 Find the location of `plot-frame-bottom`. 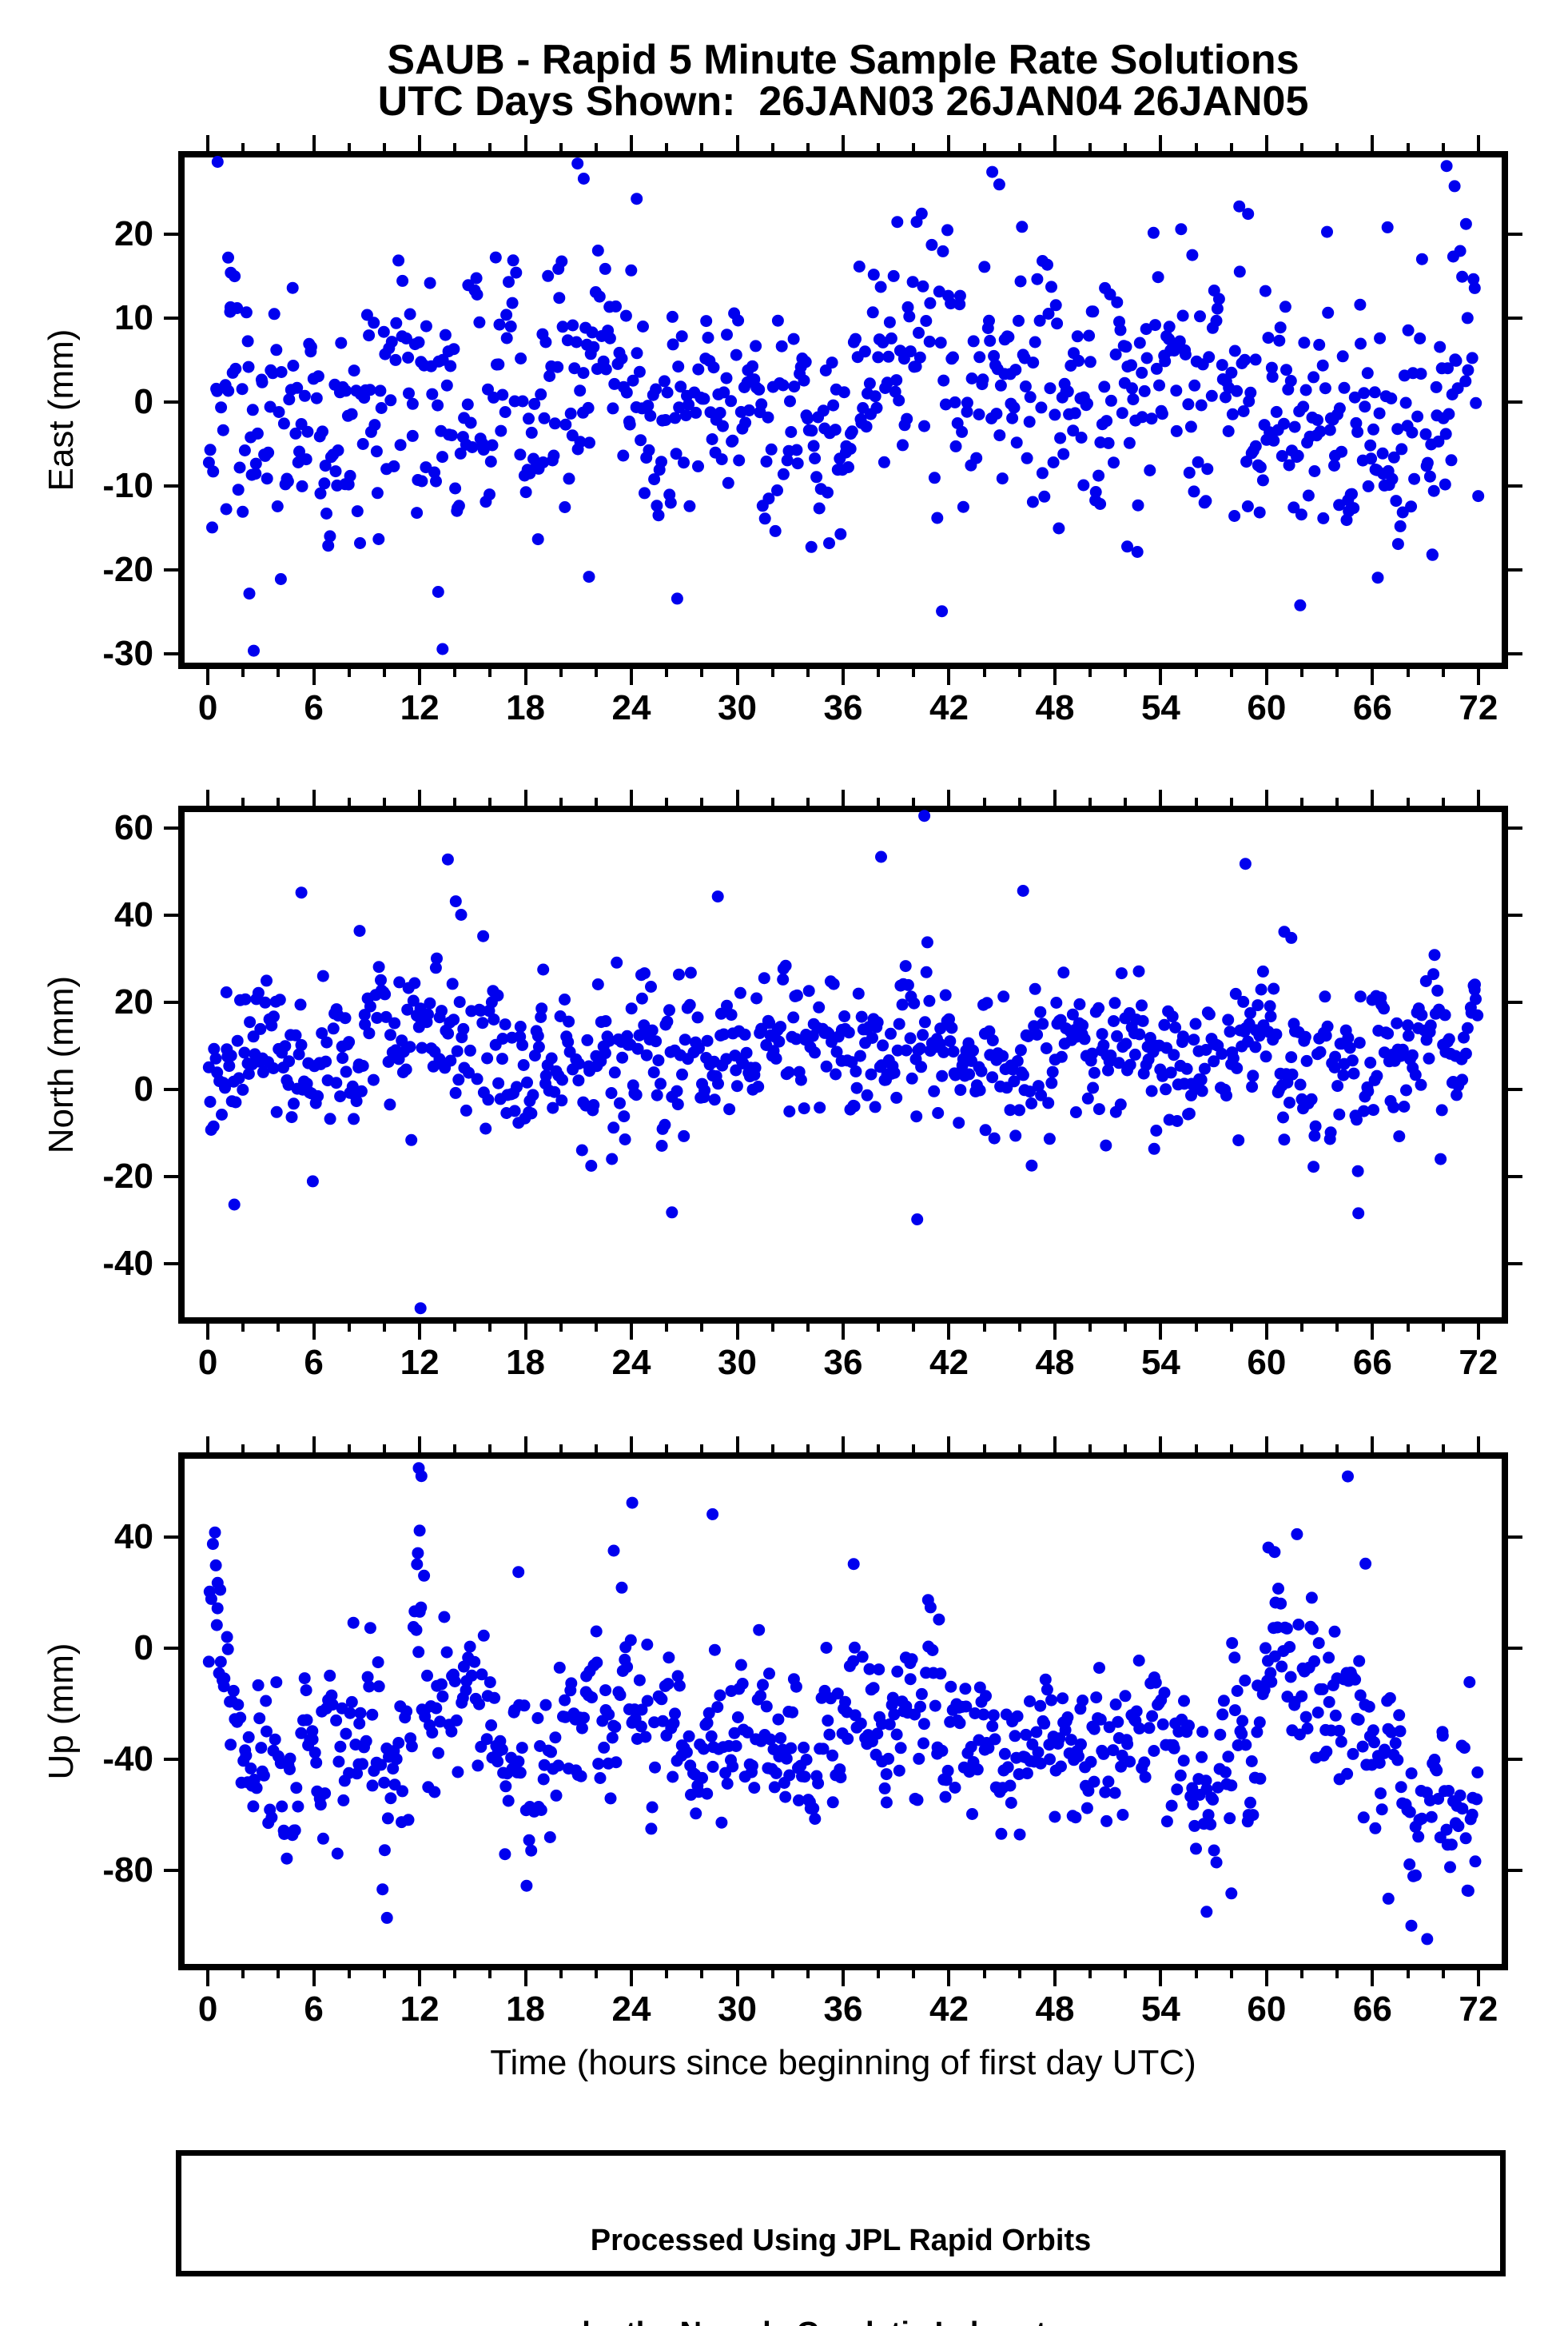

plot-frame-bottom is located at coordinates (843, 666).